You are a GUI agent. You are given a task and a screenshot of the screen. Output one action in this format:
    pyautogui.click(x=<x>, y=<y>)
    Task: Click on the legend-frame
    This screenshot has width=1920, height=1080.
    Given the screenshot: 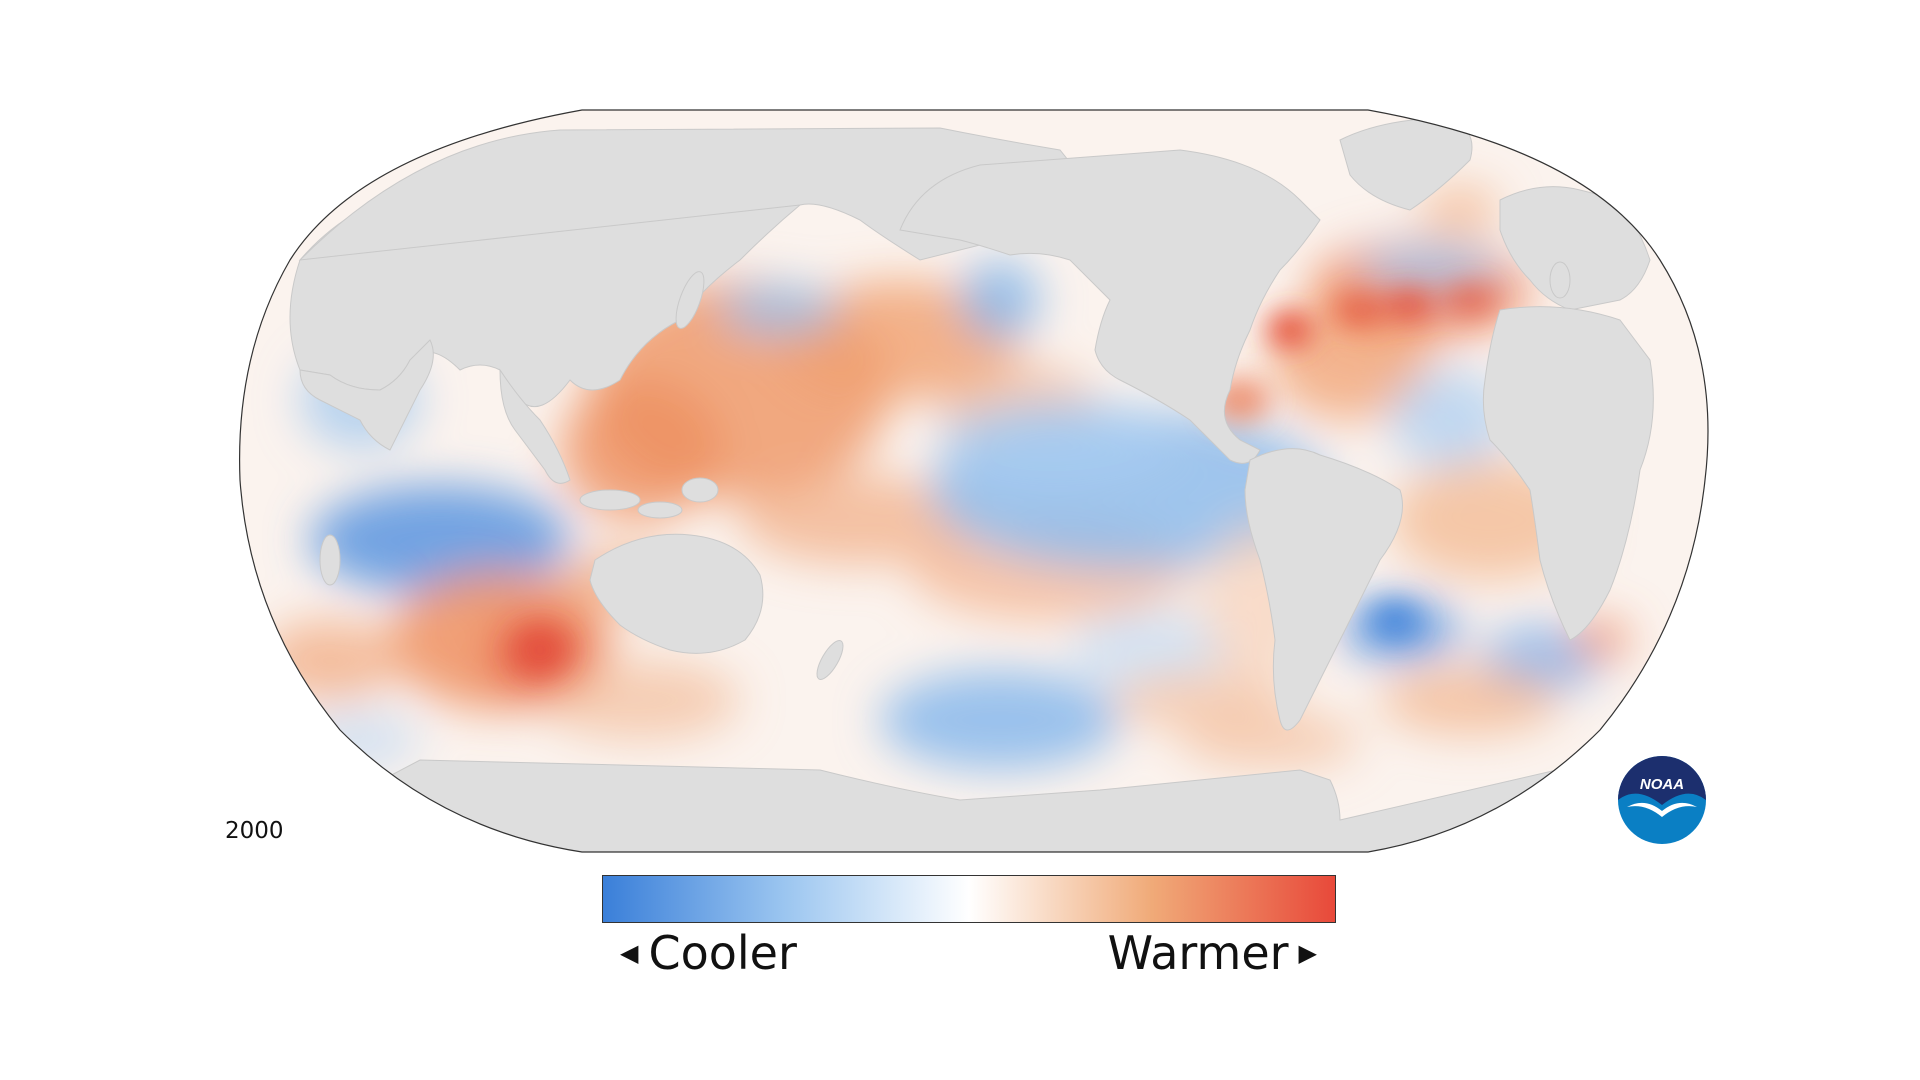 What is the action you would take?
    pyautogui.click(x=969, y=899)
    